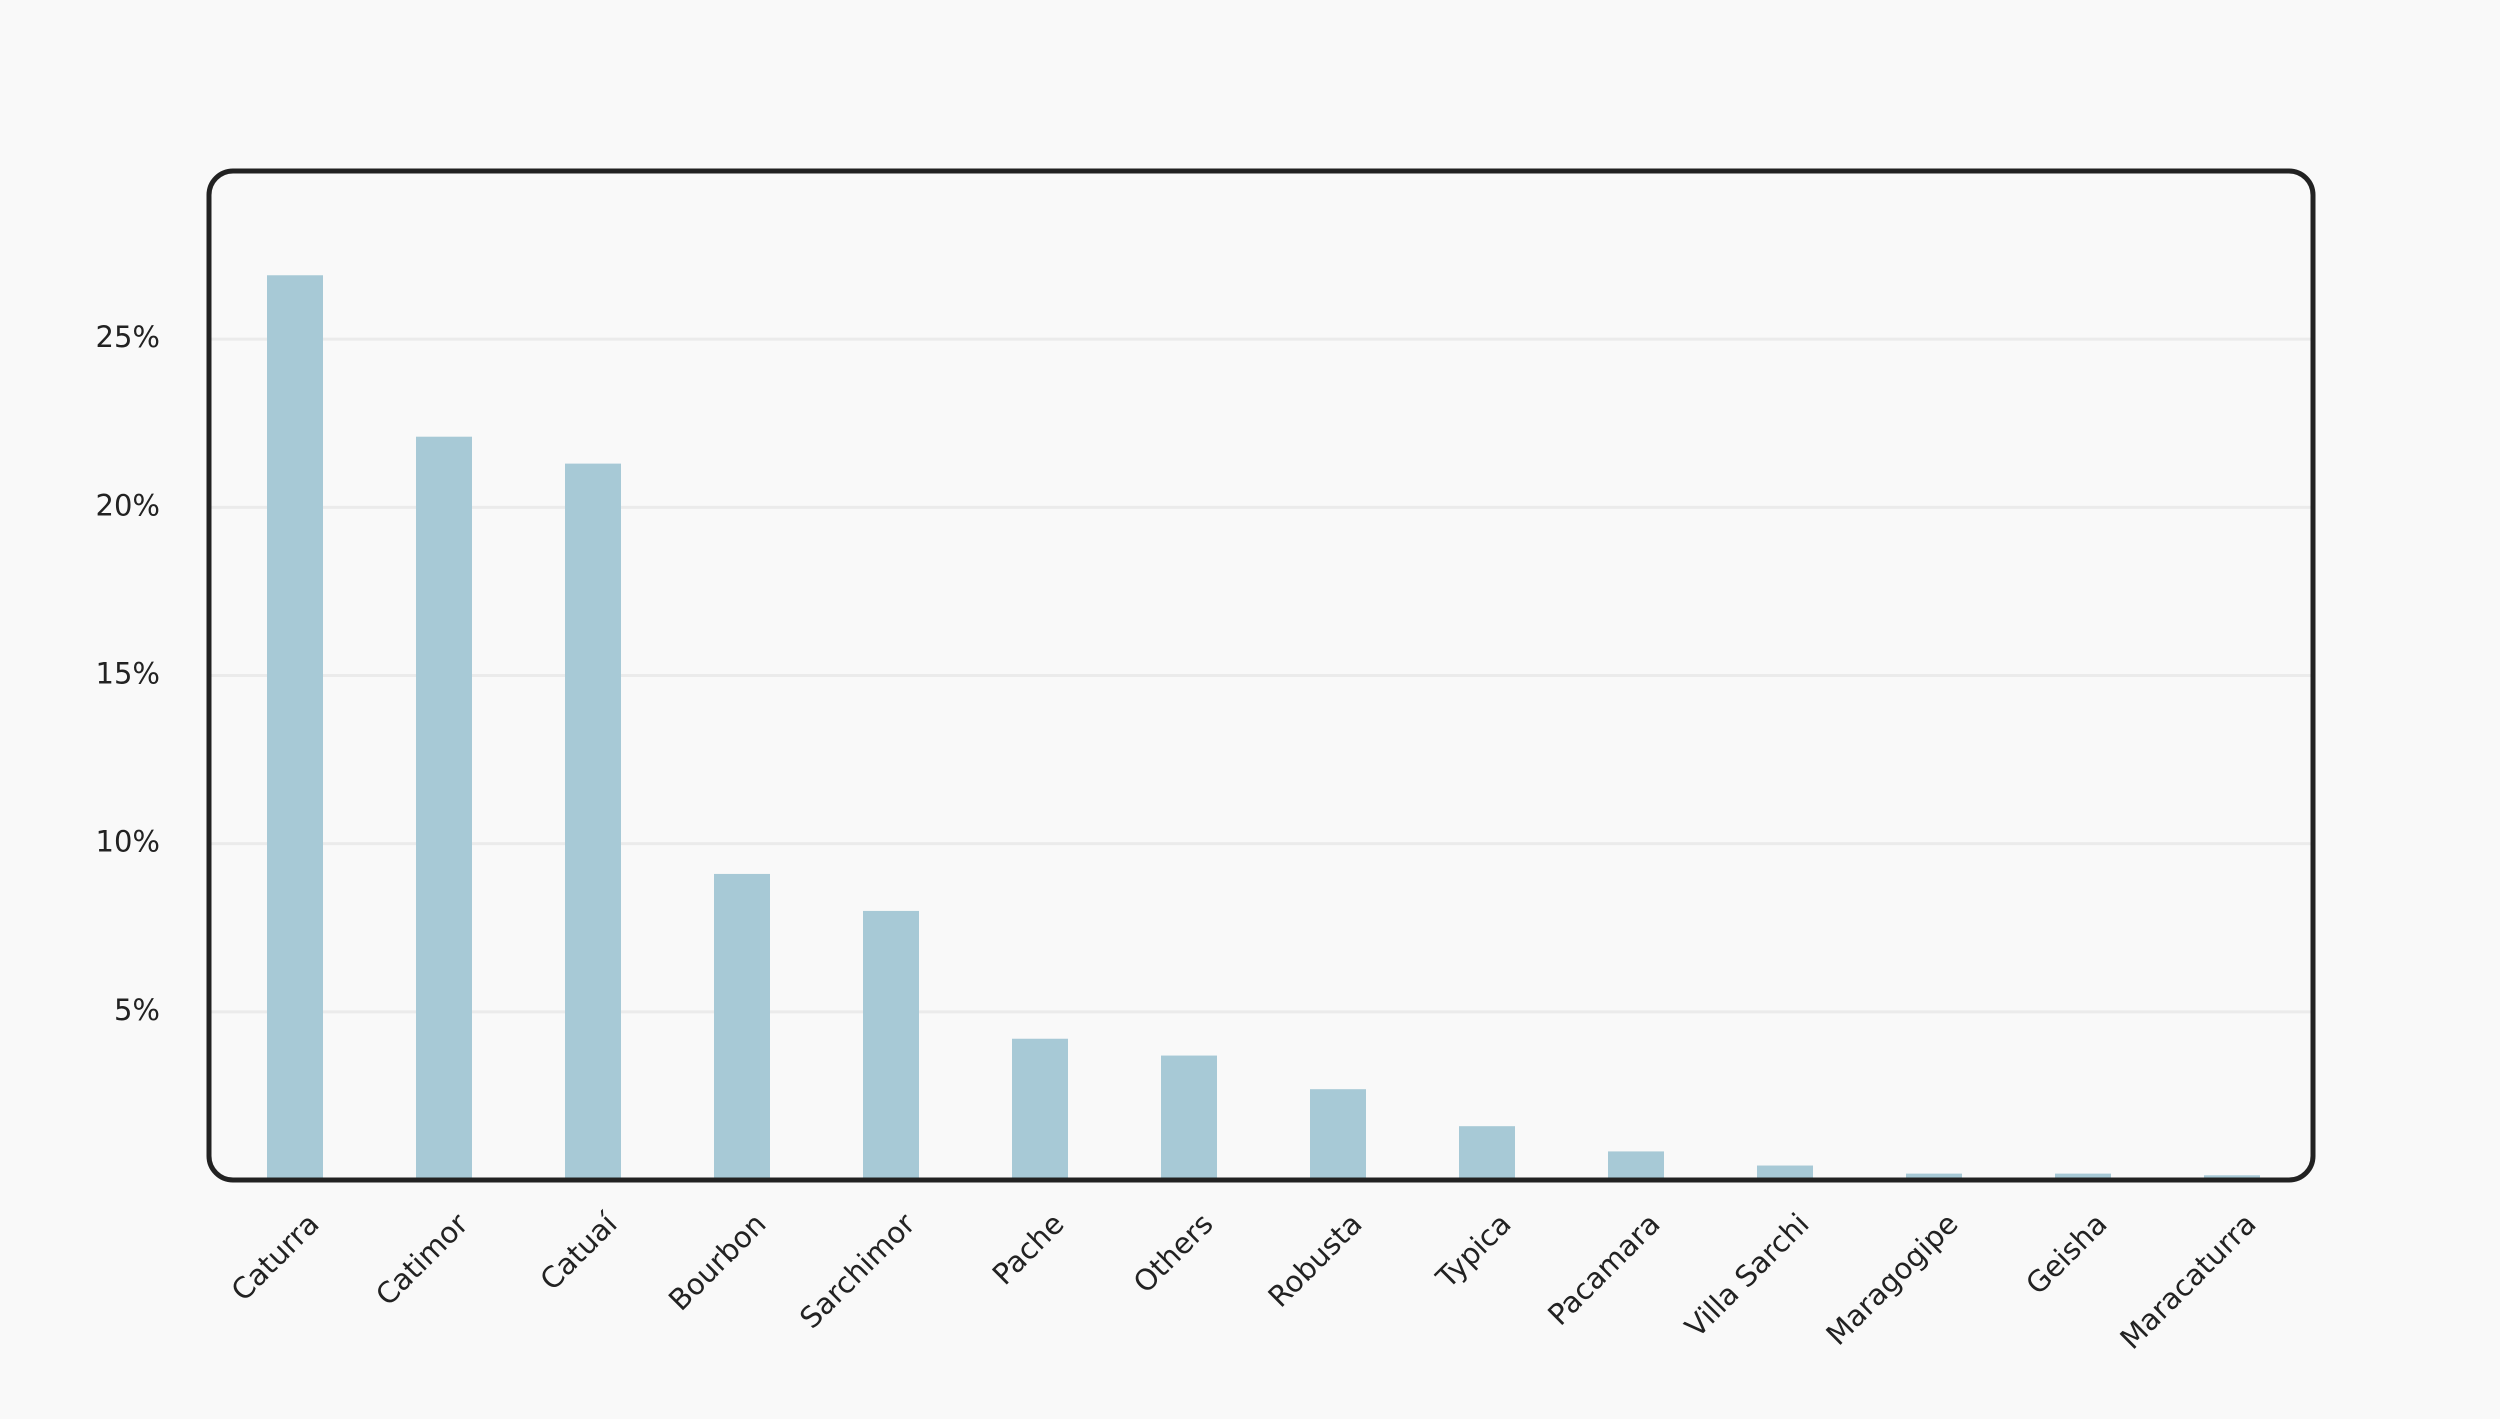 The height and width of the screenshot is (1419, 2500). What do you see at coordinates (578, 1251) in the screenshot?
I see `x-tick-label: Catuaí` at bounding box center [578, 1251].